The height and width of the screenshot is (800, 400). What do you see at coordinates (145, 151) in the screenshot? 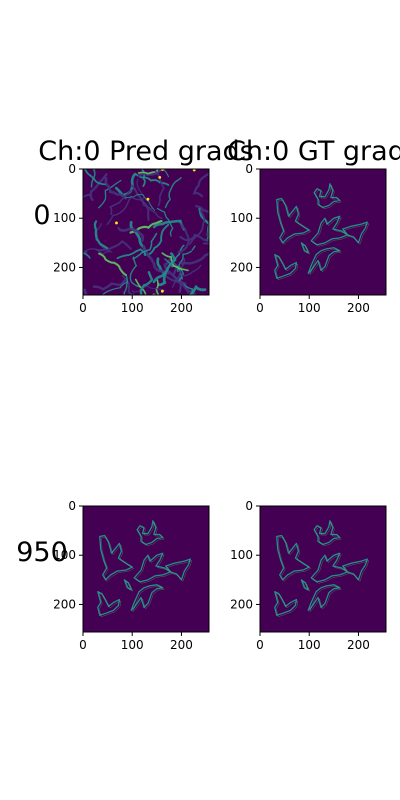
I see `column-title-0: Ch:0 Pred grads` at bounding box center [145, 151].